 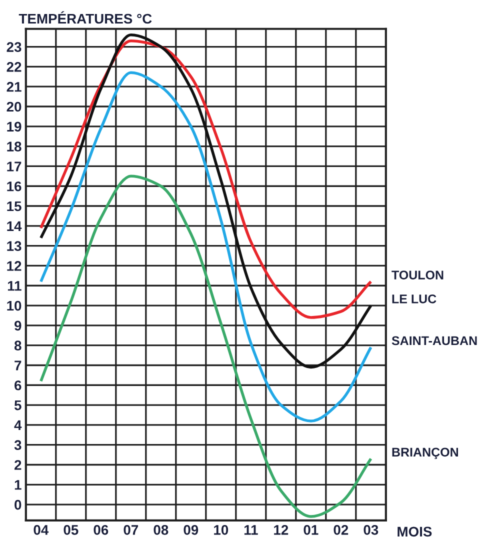 I want to click on y-tick-label: 14, so click(x=14, y=226).